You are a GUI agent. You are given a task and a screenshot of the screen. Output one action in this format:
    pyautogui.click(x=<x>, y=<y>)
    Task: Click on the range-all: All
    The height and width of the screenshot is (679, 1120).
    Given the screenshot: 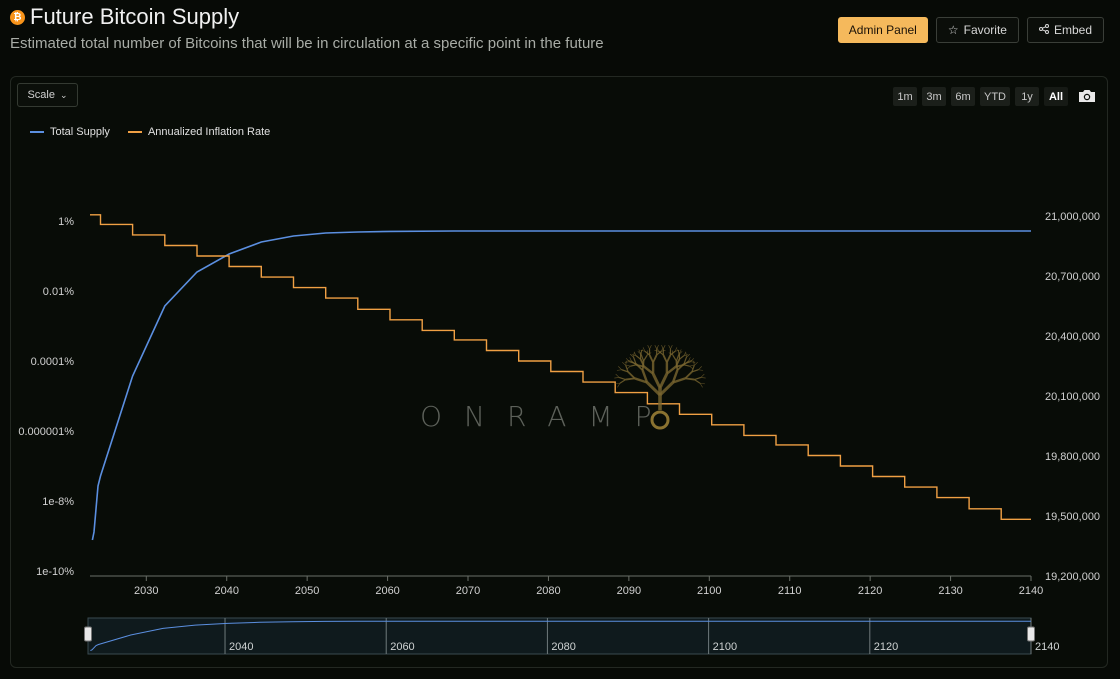 What is the action you would take?
    pyautogui.click(x=1056, y=96)
    